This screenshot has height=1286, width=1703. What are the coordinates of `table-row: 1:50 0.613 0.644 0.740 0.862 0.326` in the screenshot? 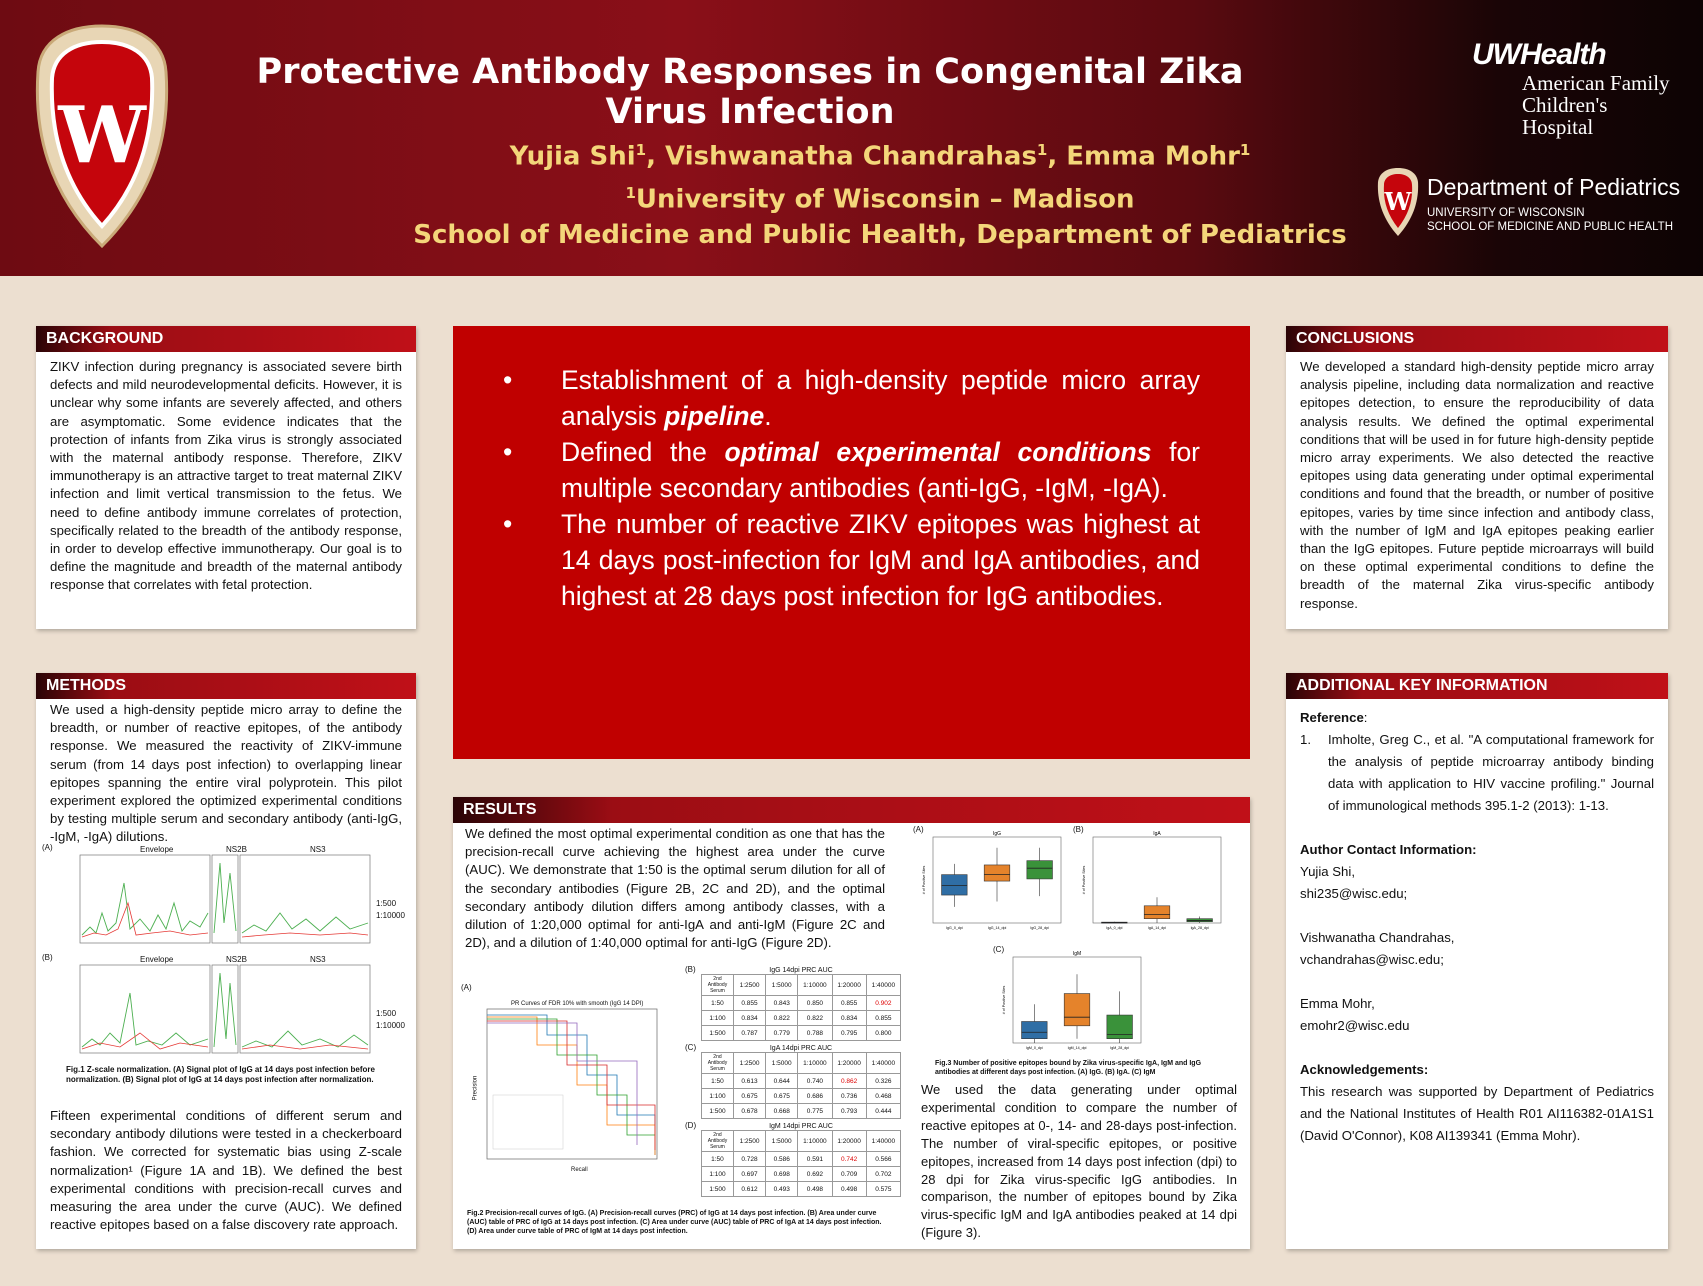 It's located at (801, 1081).